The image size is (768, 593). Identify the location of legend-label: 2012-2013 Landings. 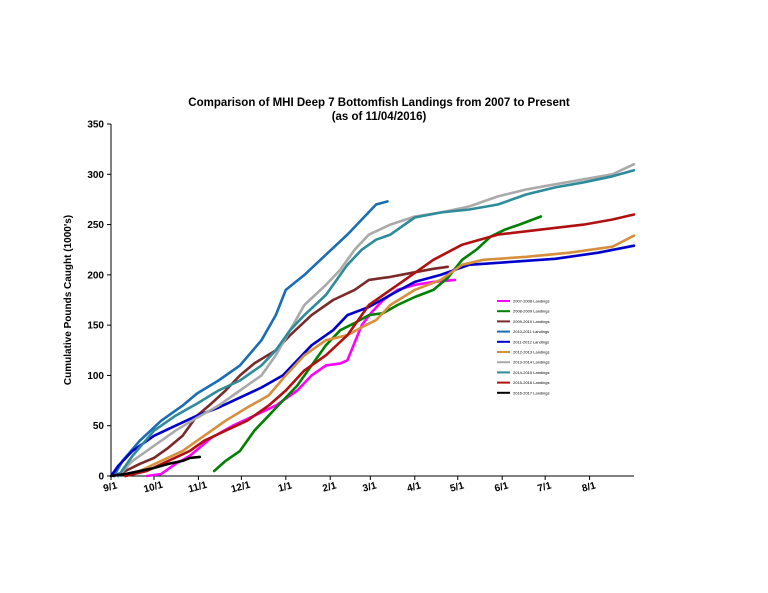
(531, 352).